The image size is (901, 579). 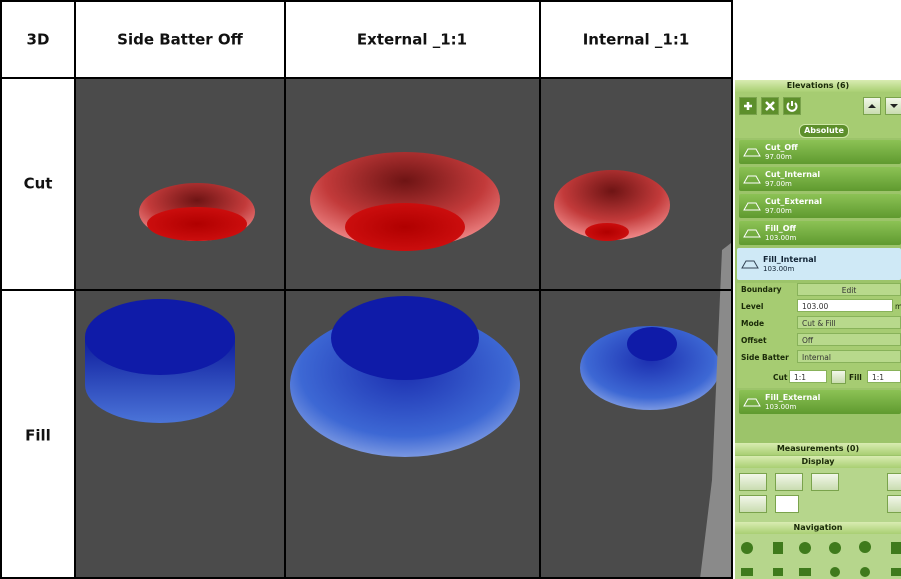 What do you see at coordinates (752, 306) in the screenshot?
I see `label: Level` at bounding box center [752, 306].